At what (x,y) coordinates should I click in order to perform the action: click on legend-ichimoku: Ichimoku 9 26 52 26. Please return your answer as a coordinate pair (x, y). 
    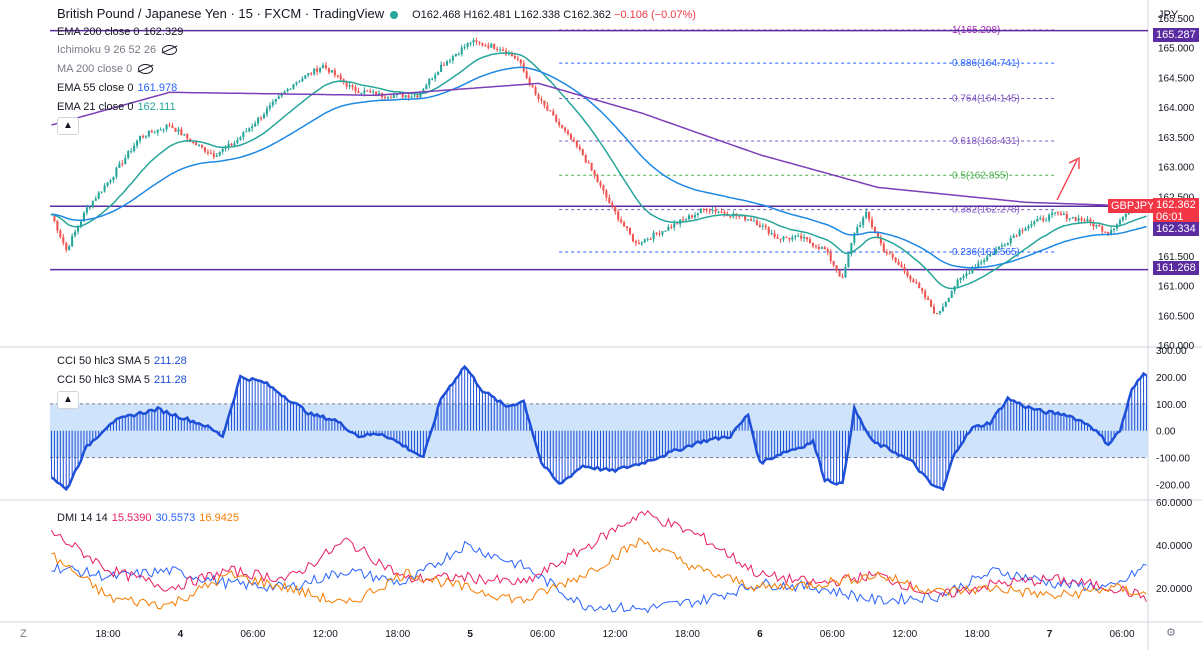
    Looking at the image, I should click on (117, 50).